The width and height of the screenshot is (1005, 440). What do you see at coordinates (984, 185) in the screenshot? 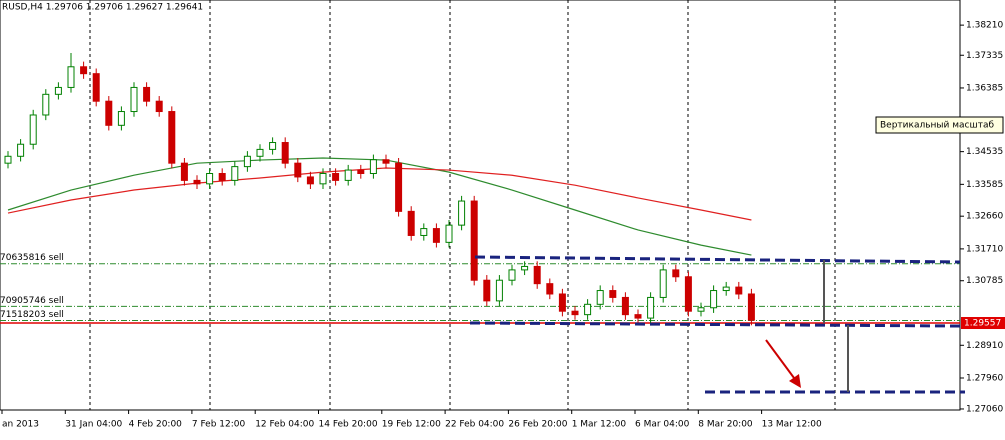
I see `y-tick-label: 1.33585` at bounding box center [984, 185].